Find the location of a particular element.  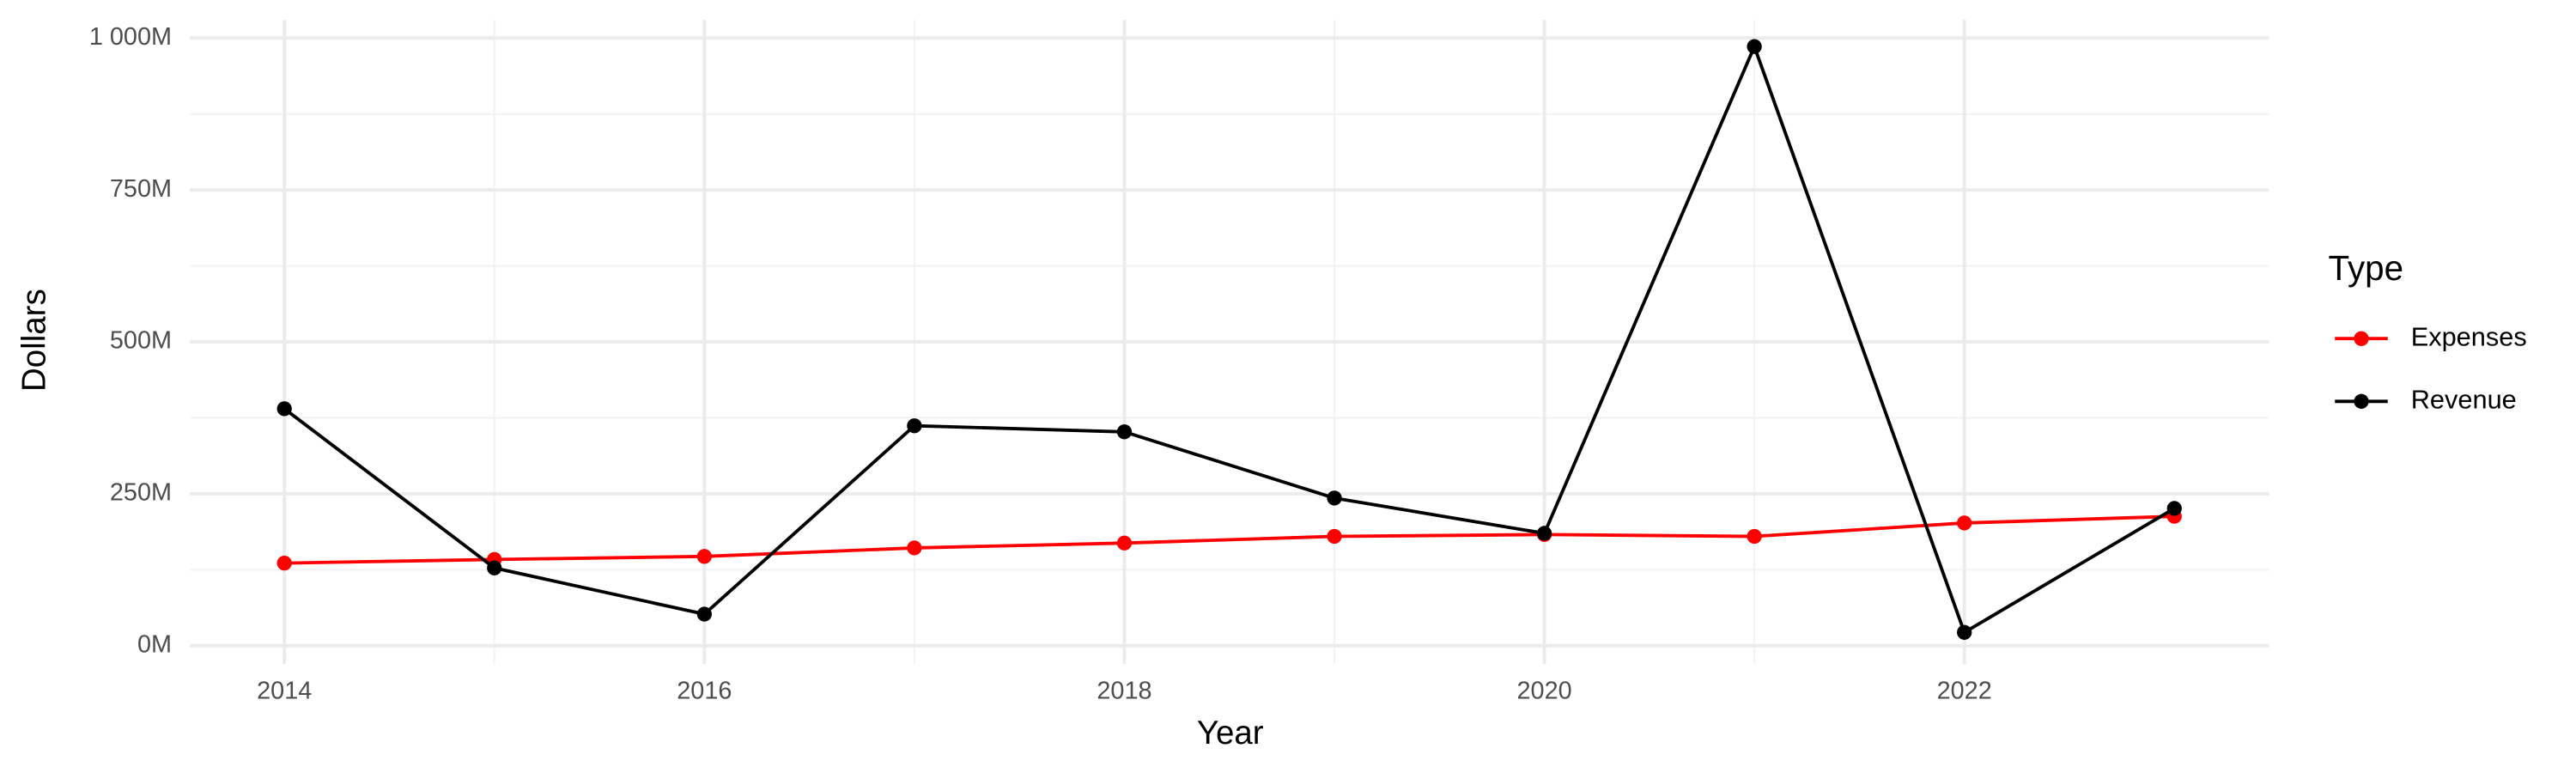

x-tick-label: 2022 is located at coordinates (1965, 690).